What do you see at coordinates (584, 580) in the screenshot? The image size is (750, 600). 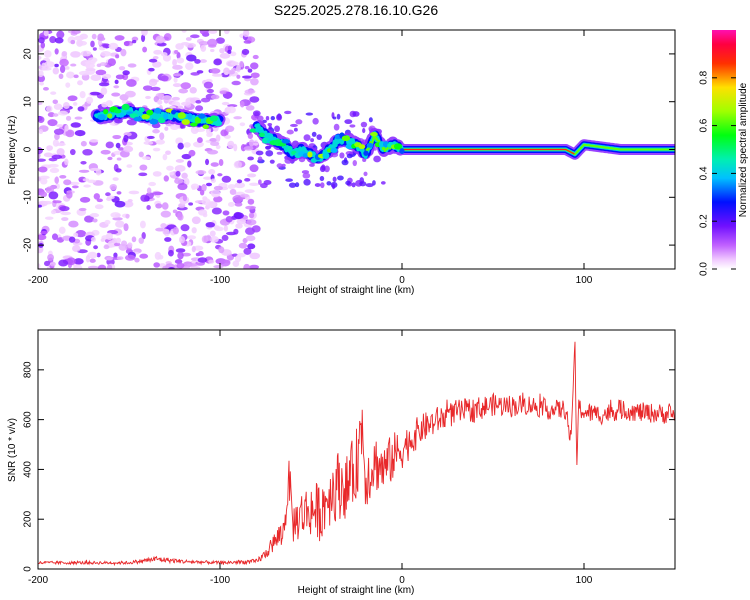 I see `snr-x-tick-label: 100` at bounding box center [584, 580].